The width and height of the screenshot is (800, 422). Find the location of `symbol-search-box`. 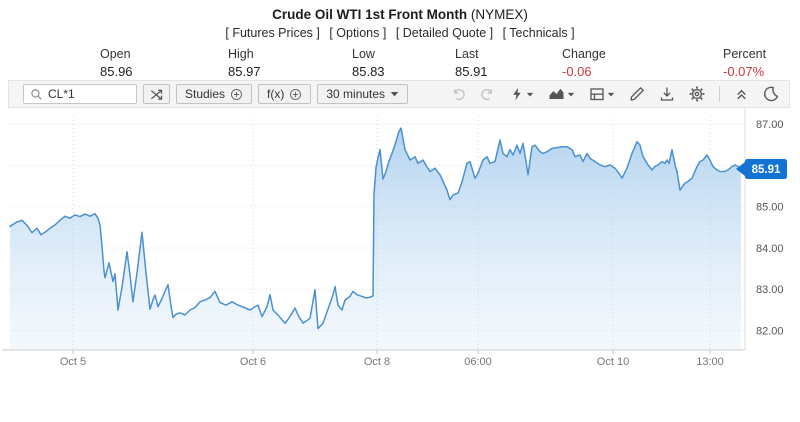

symbol-search-box is located at coordinates (80, 94).